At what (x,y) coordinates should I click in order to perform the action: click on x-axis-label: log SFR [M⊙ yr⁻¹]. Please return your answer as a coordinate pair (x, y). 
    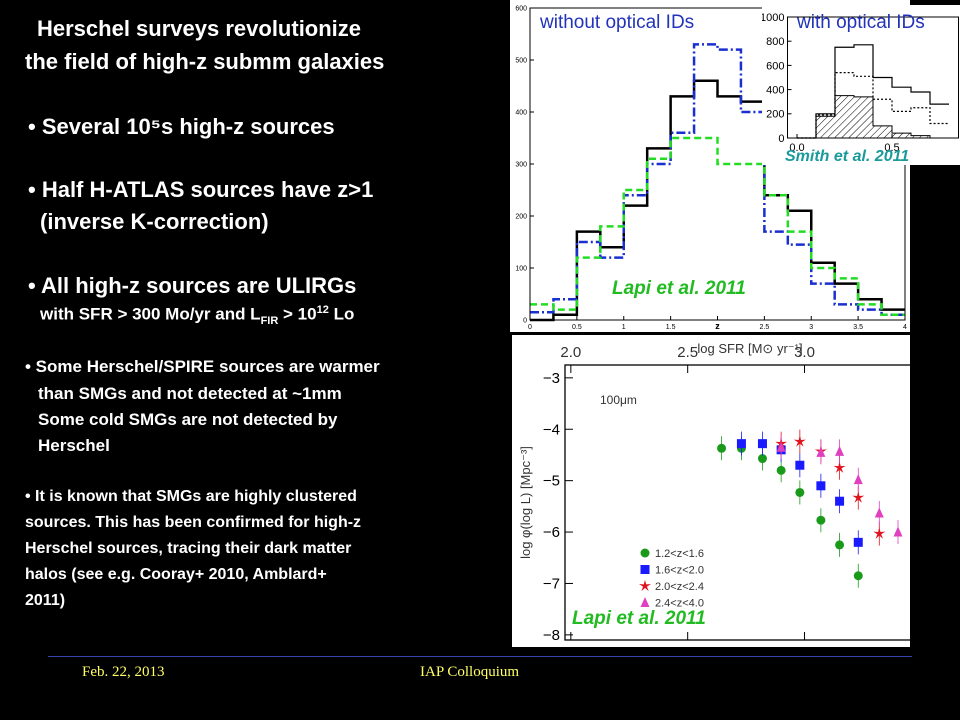
    Looking at the image, I should click on (749, 348).